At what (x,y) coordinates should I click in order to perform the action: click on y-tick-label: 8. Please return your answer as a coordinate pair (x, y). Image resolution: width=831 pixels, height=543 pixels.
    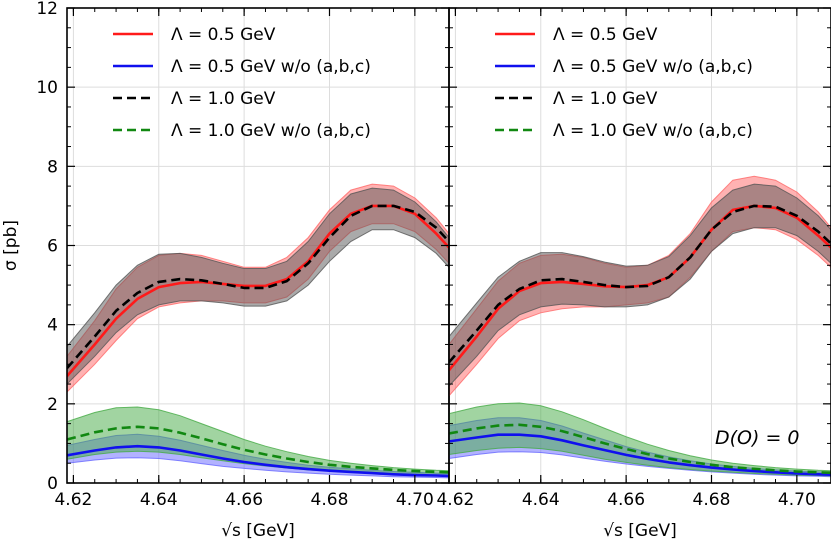
    Looking at the image, I should click on (52, 167).